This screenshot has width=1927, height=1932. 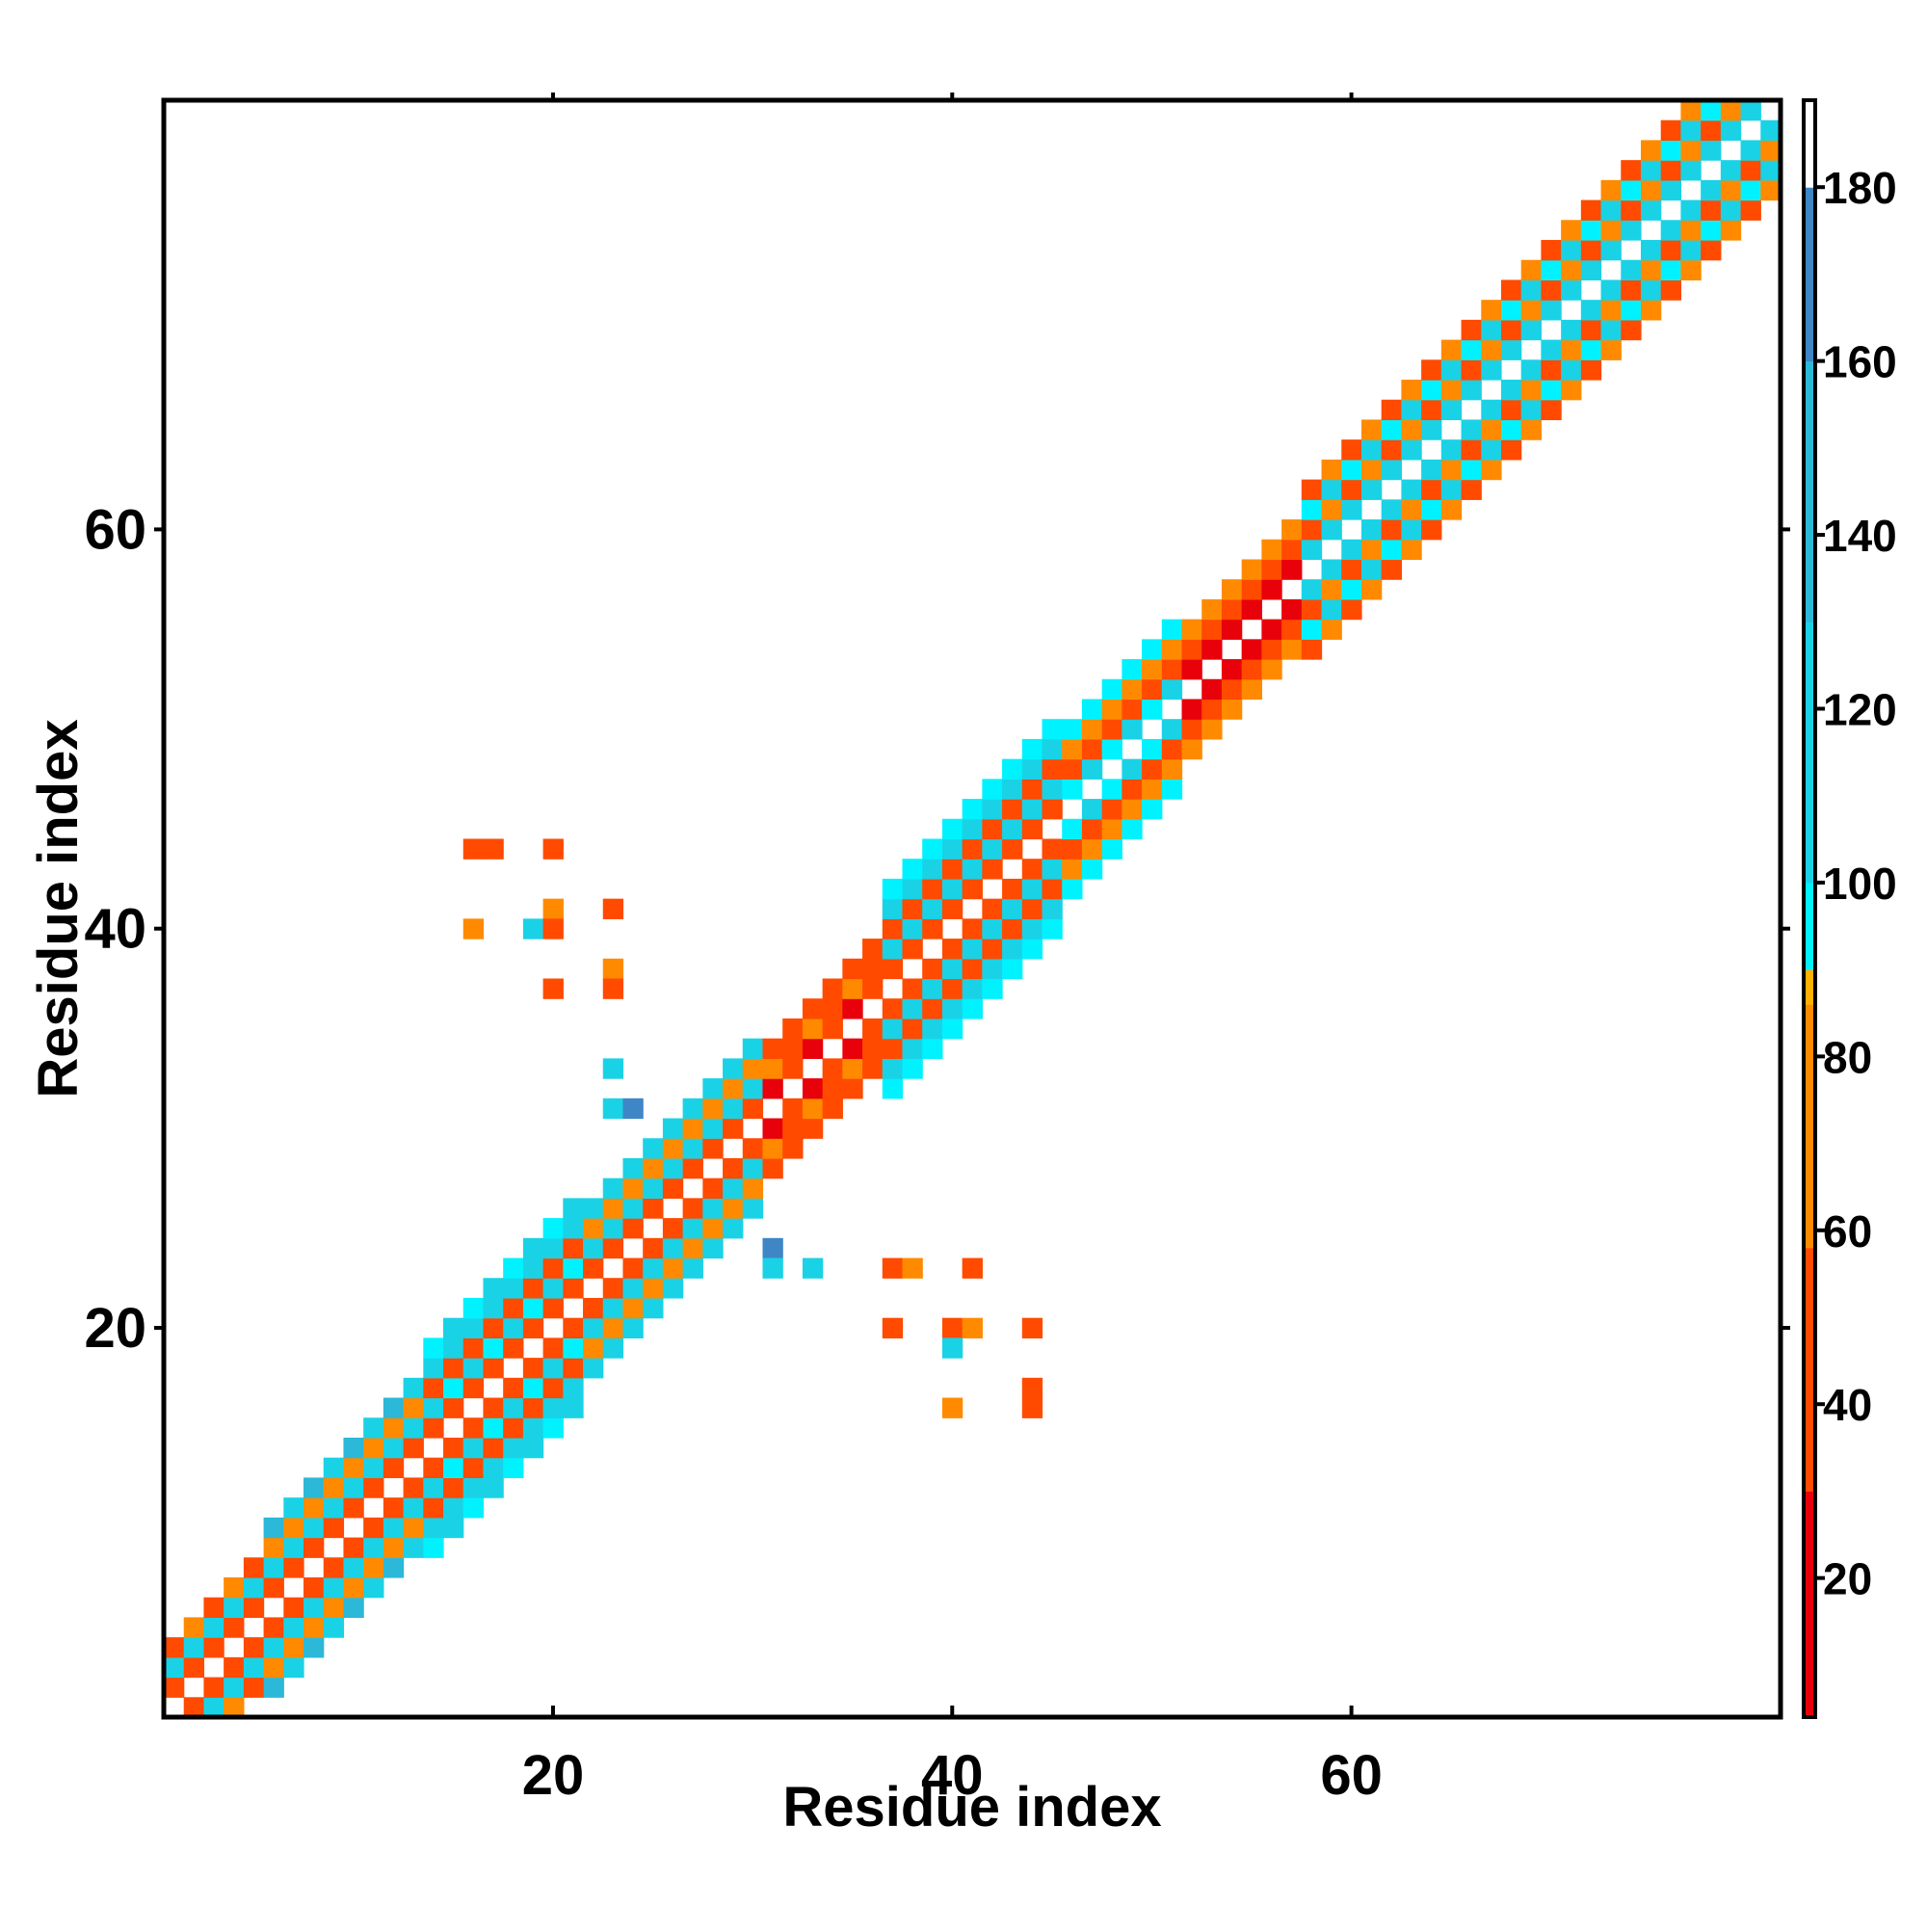 What do you see at coordinates (1847, 1405) in the screenshot?
I see `colorbar-tick-label: 40` at bounding box center [1847, 1405].